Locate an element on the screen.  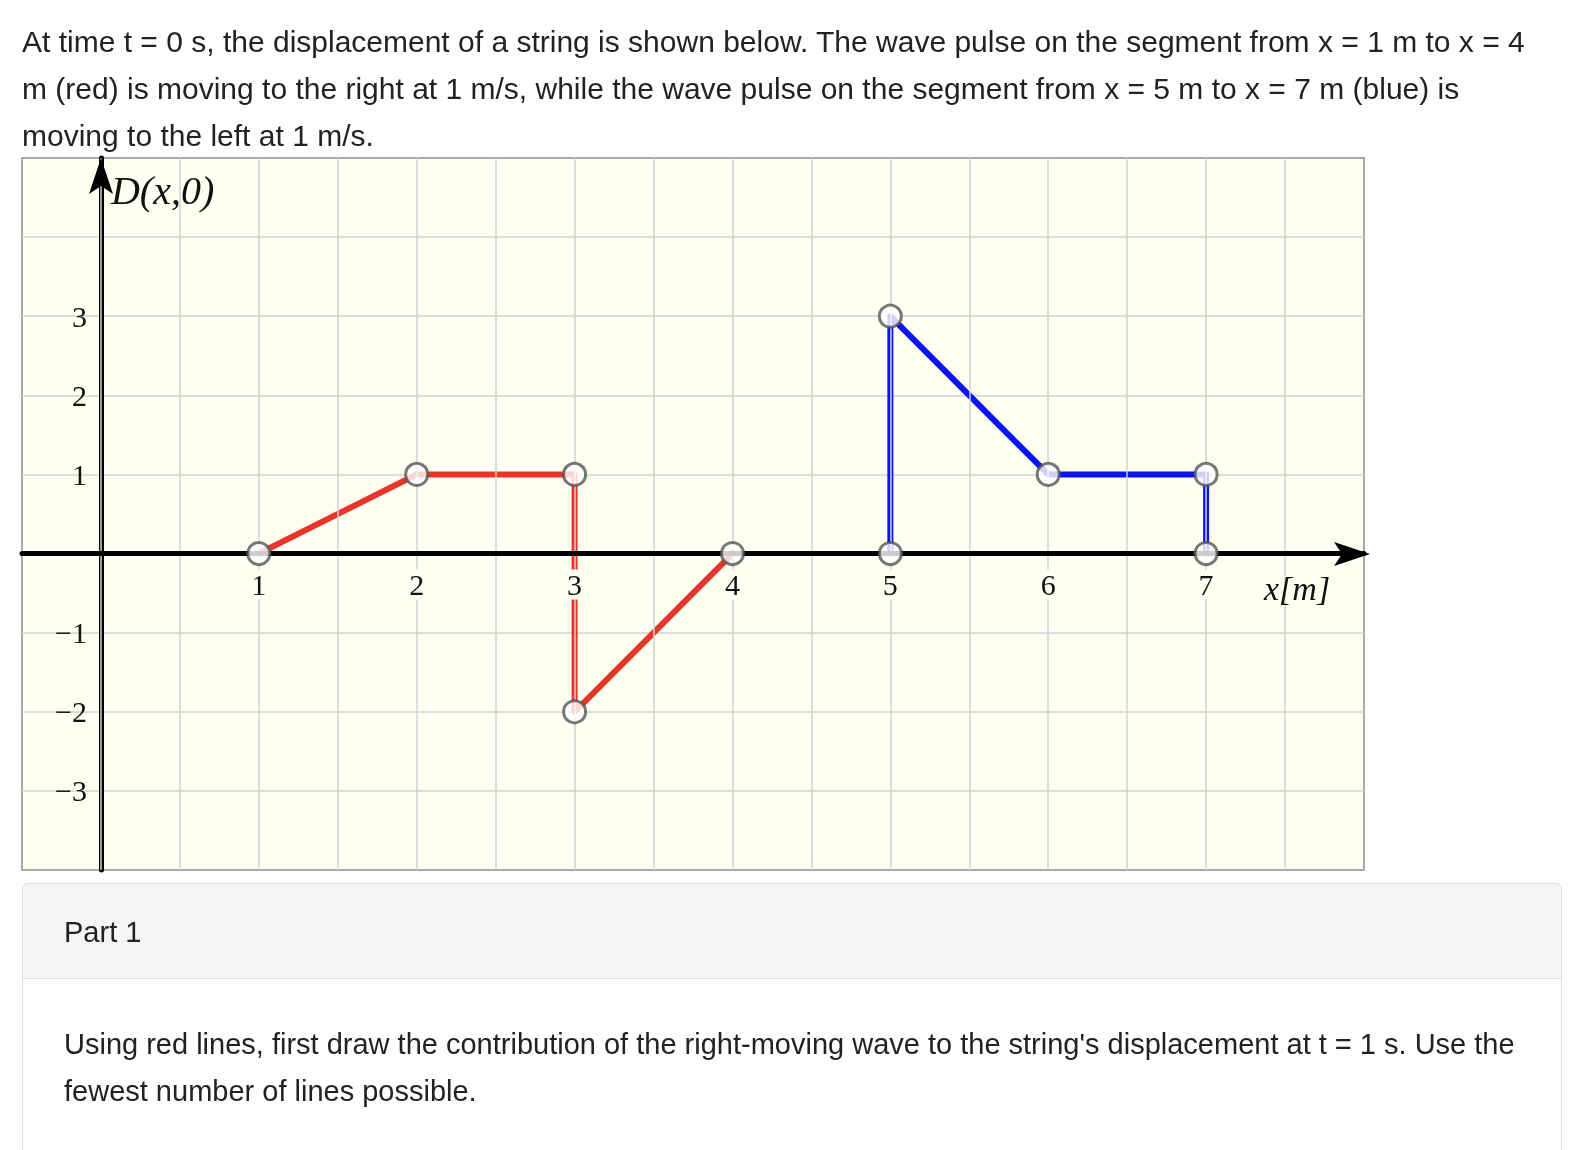
y-tick-label: −1 is located at coordinates (71, 633).